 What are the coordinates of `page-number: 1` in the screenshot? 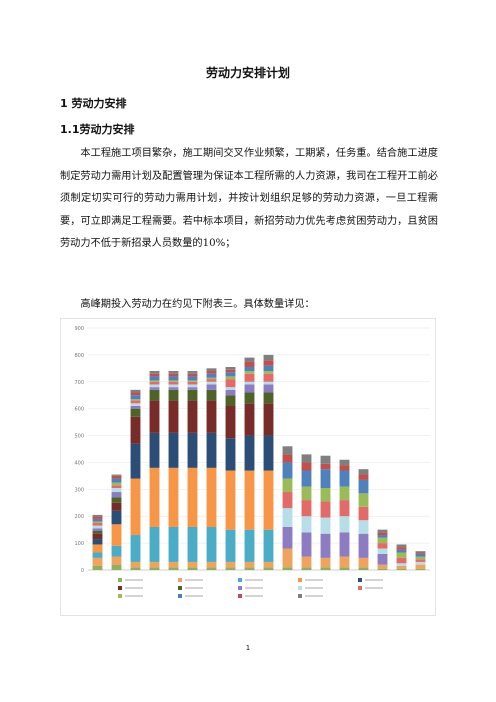 It's located at (248, 648).